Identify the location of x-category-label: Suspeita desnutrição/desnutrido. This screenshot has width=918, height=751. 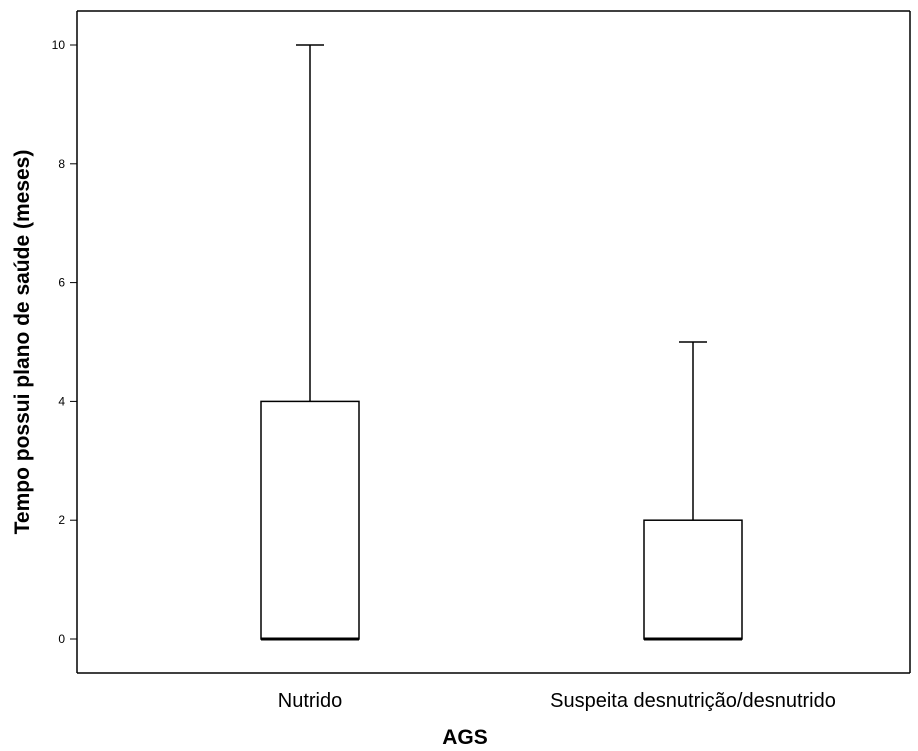
(693, 701).